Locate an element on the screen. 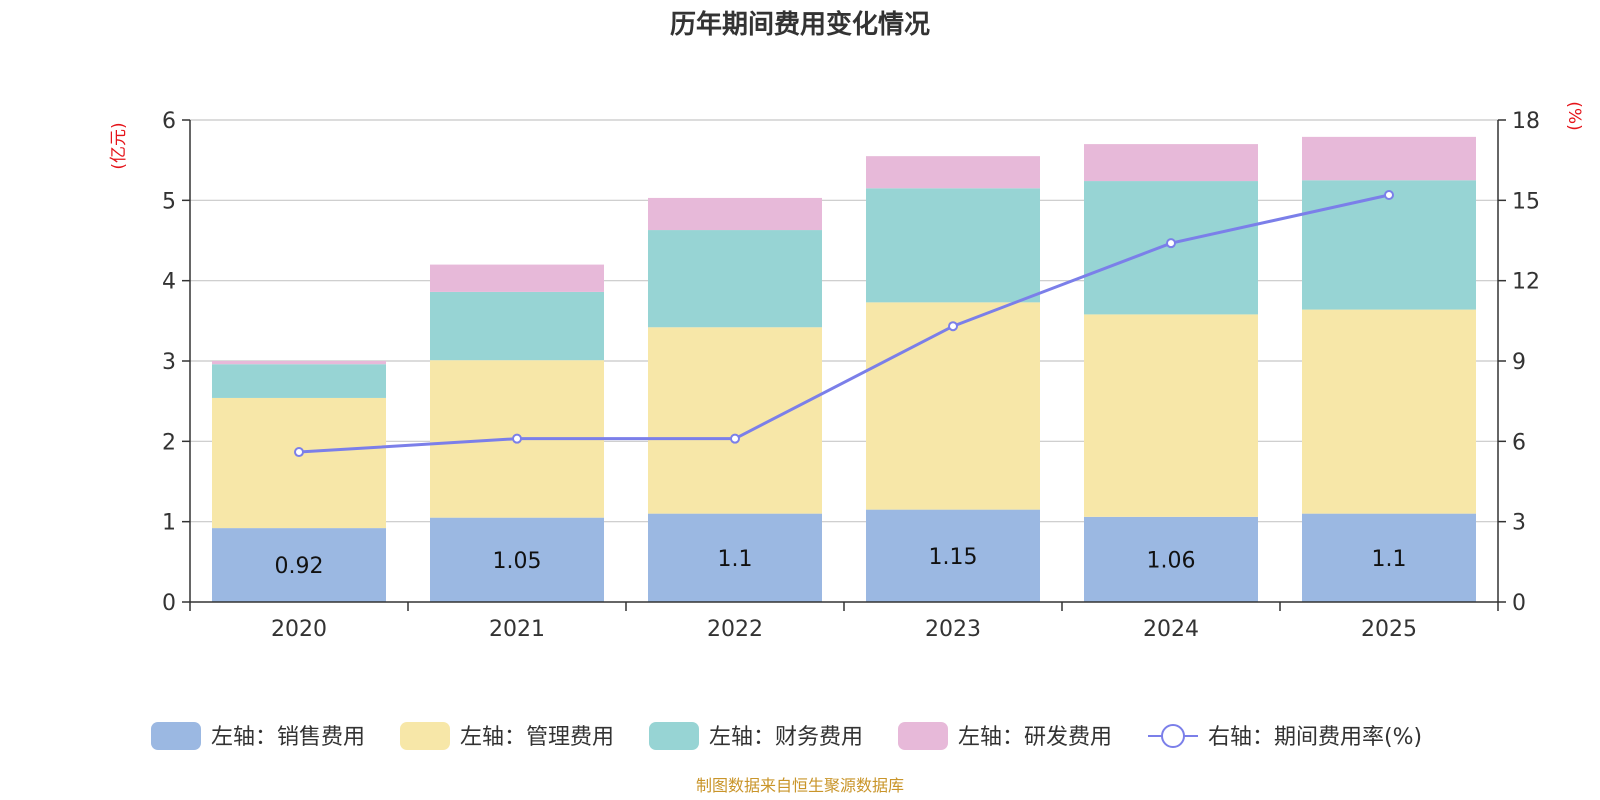  x-tick-label: 2024 is located at coordinates (1171, 629).